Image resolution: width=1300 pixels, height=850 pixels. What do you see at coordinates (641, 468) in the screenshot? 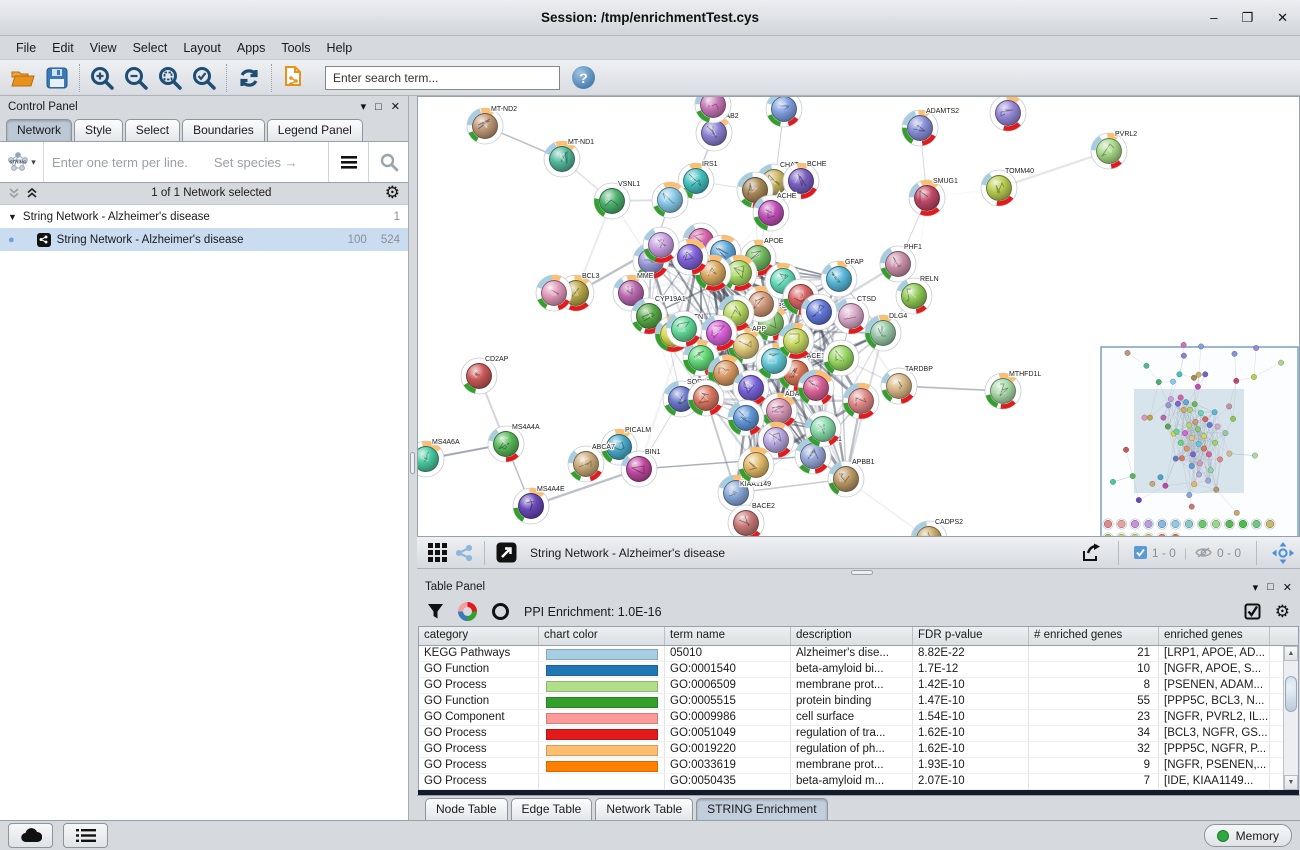
I see `network-node-bin1: BIN1` at bounding box center [641, 468].